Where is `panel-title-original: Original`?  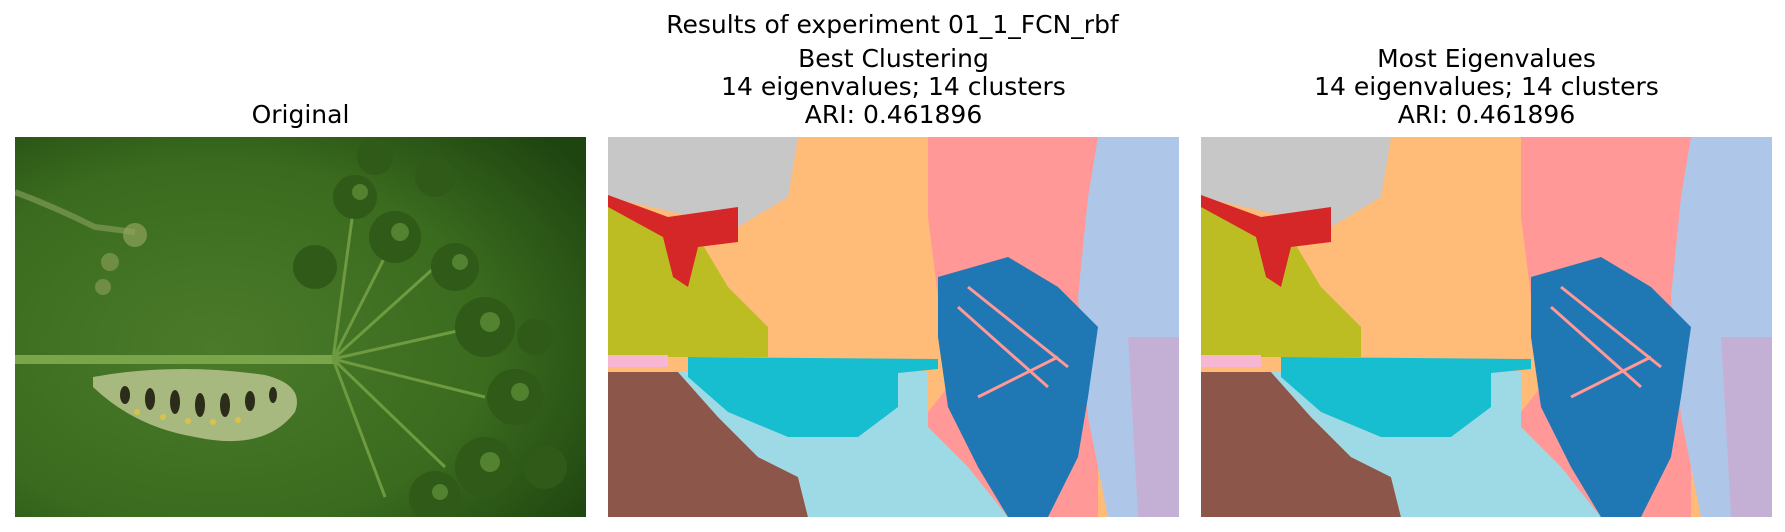 panel-title-original: Original is located at coordinates (300, 115).